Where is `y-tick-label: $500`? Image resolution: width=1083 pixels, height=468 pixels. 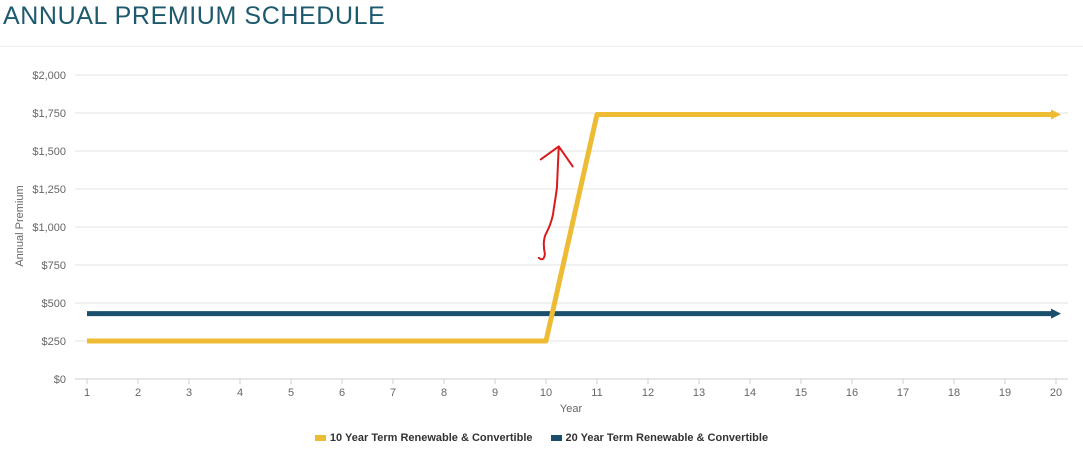
y-tick-label: $500 is located at coordinates (54, 304).